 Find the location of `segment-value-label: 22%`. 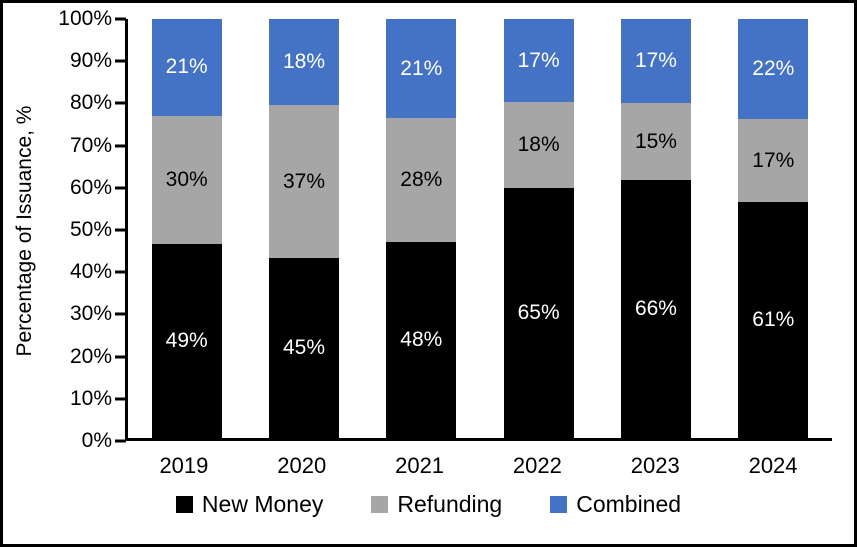

segment-value-label: 22% is located at coordinates (773, 69).